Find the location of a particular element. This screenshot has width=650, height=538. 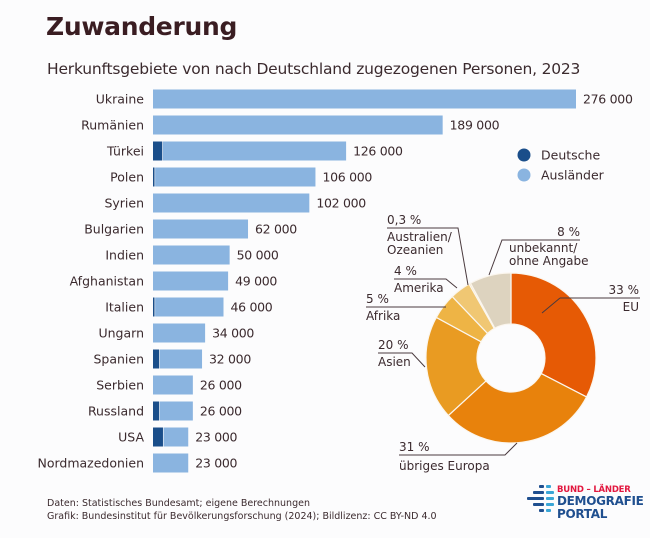

slice-label-amerika: Amerika is located at coordinates (419, 288).